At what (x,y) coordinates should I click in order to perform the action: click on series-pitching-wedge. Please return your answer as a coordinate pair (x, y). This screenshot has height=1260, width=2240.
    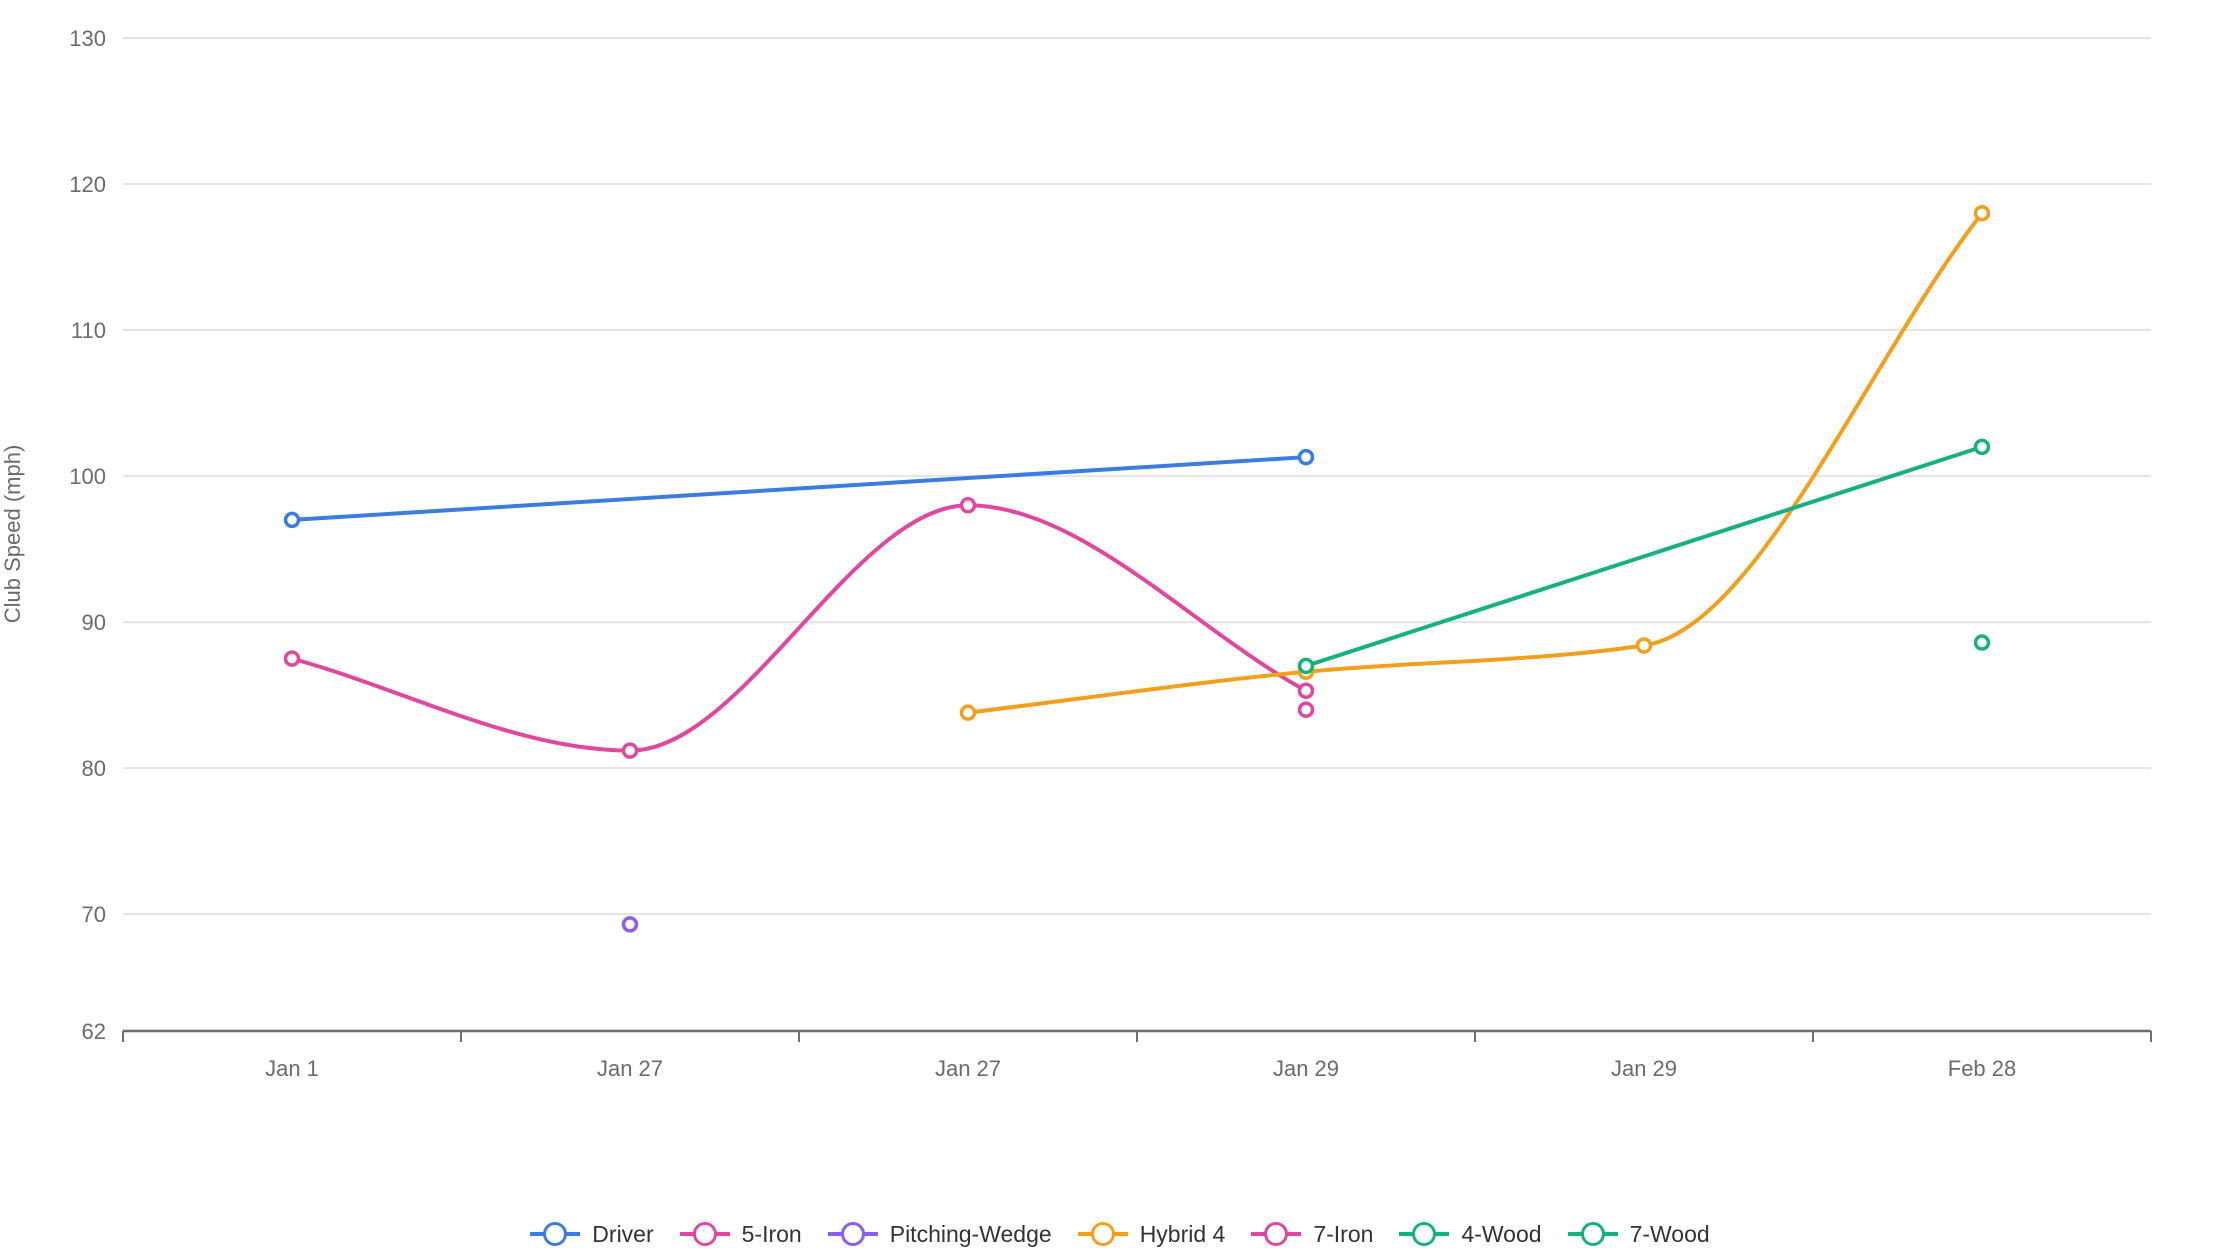
    Looking at the image, I should click on (630, 924).